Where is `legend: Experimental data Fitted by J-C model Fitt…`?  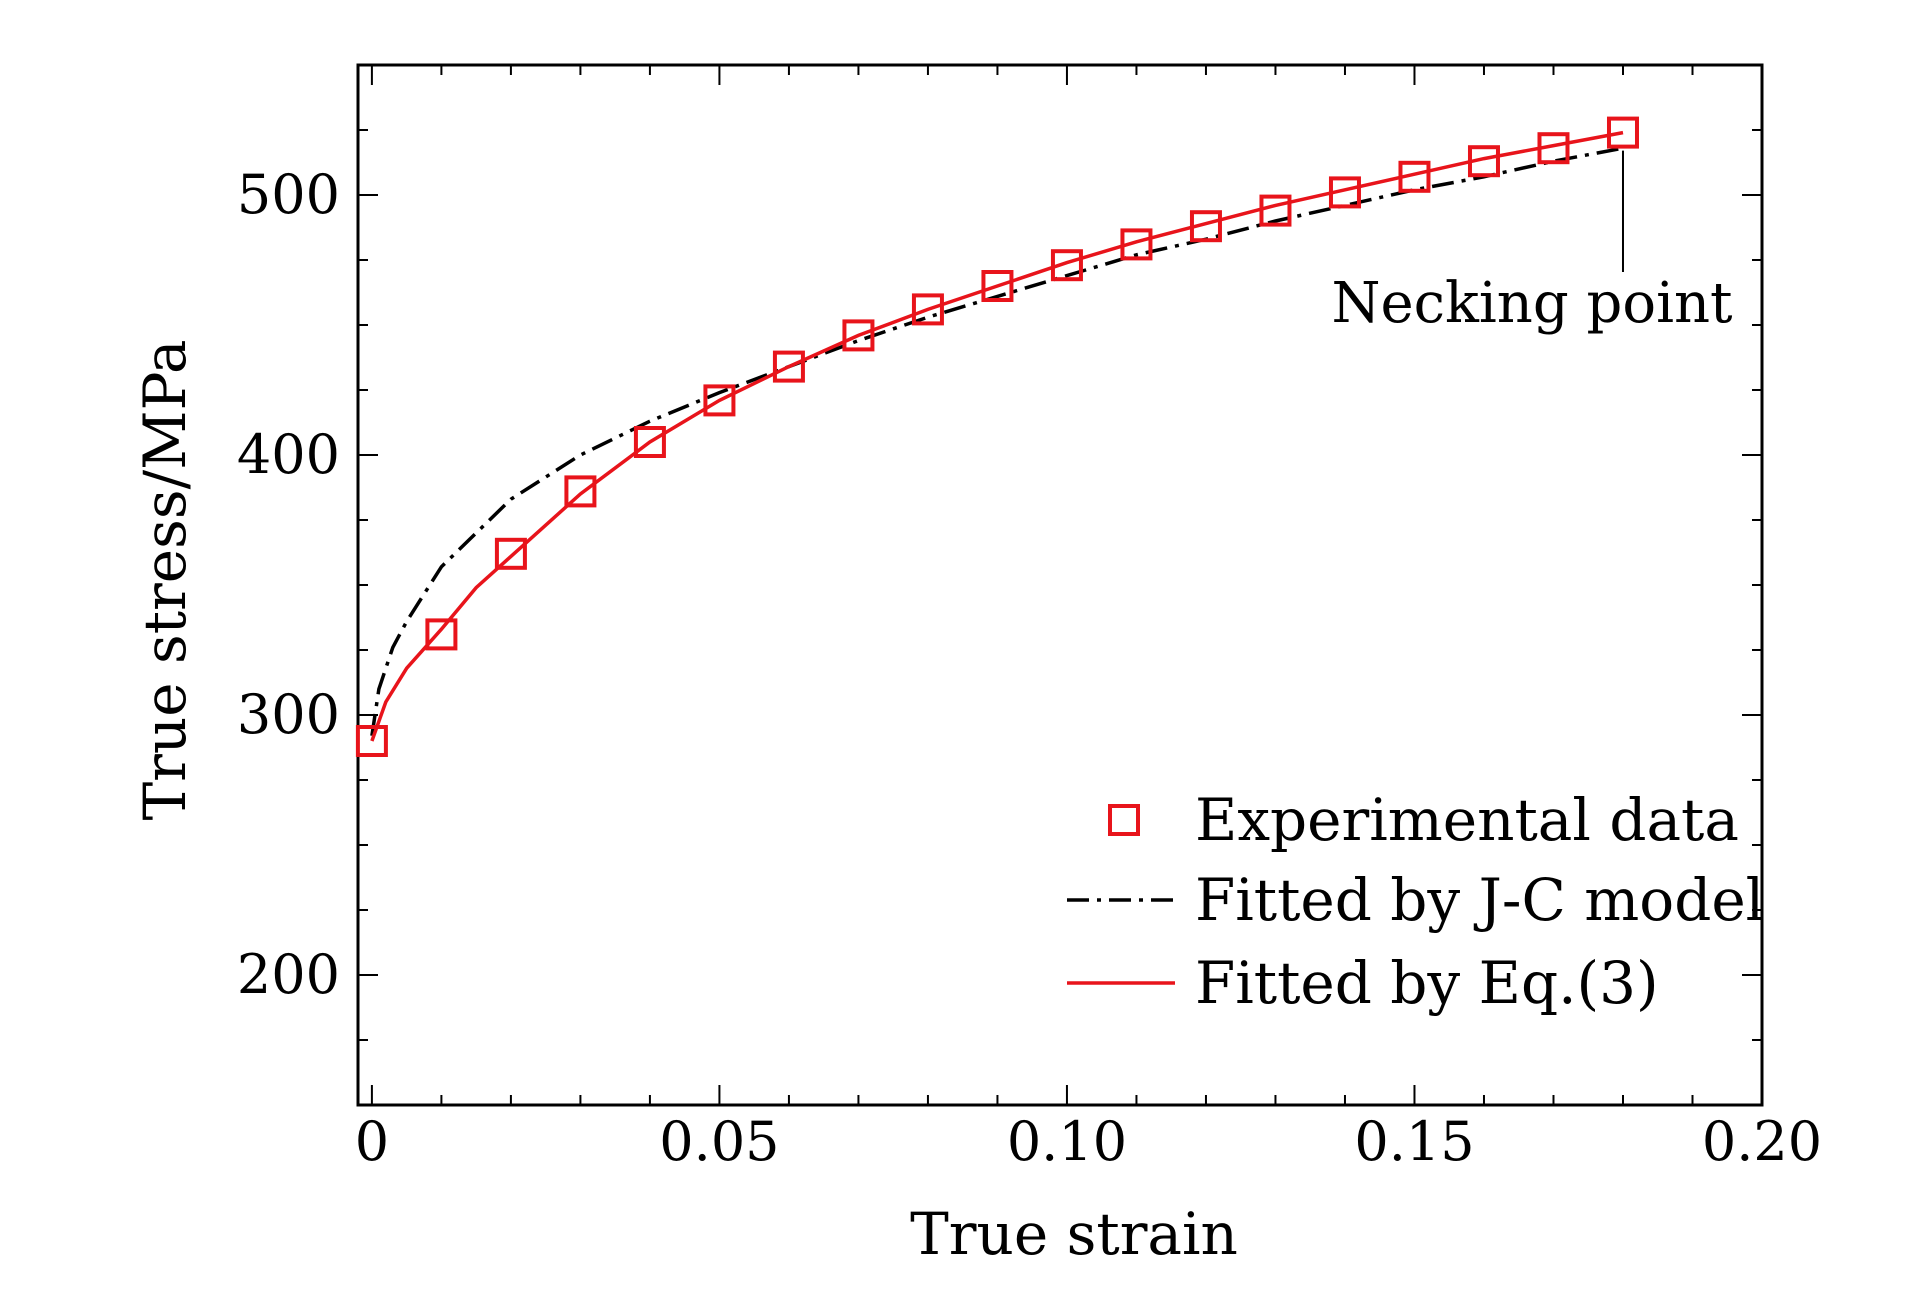 legend: Experimental data Fitted by J-C model Fitt… is located at coordinates (1415, 901).